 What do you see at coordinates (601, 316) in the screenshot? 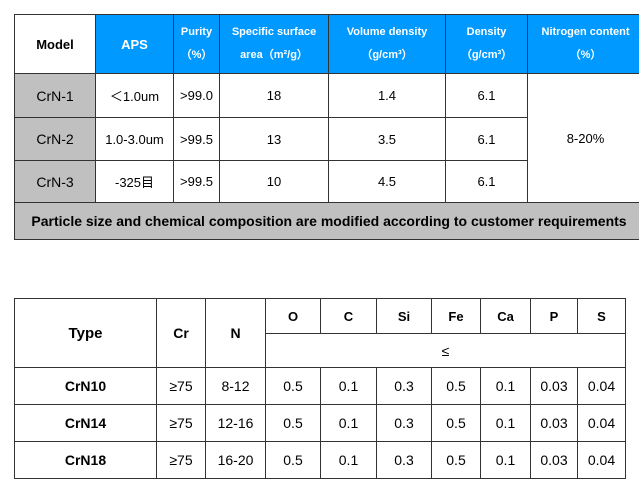
I see `header-element-s: S` at bounding box center [601, 316].